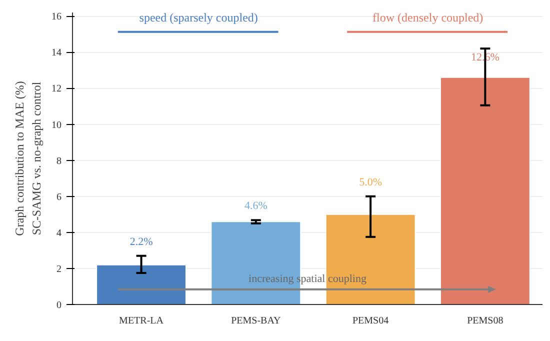 The width and height of the screenshot is (550, 341). I want to click on annotation: flow (densely coupled), so click(428, 17).